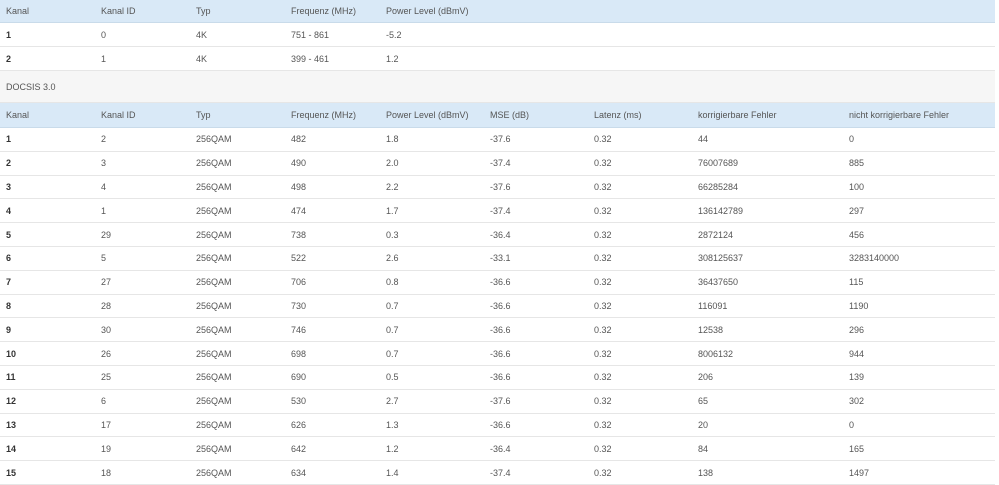  I want to click on table-cell: 44, so click(703, 139).